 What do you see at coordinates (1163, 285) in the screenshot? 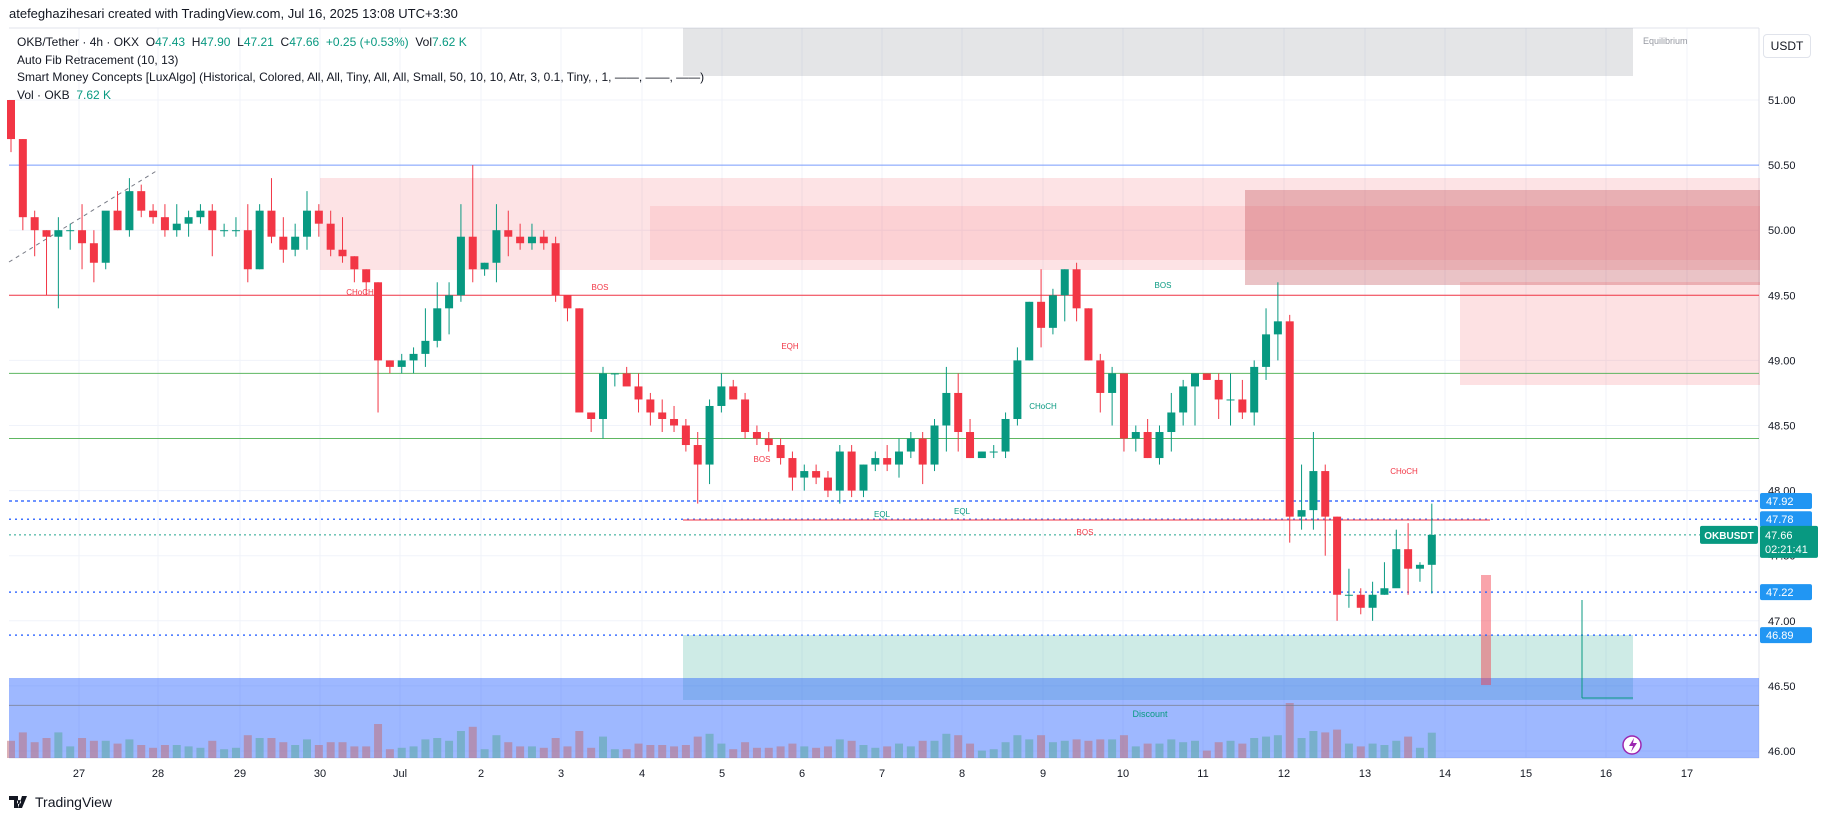
I see `structure-label: BOS` at bounding box center [1163, 285].